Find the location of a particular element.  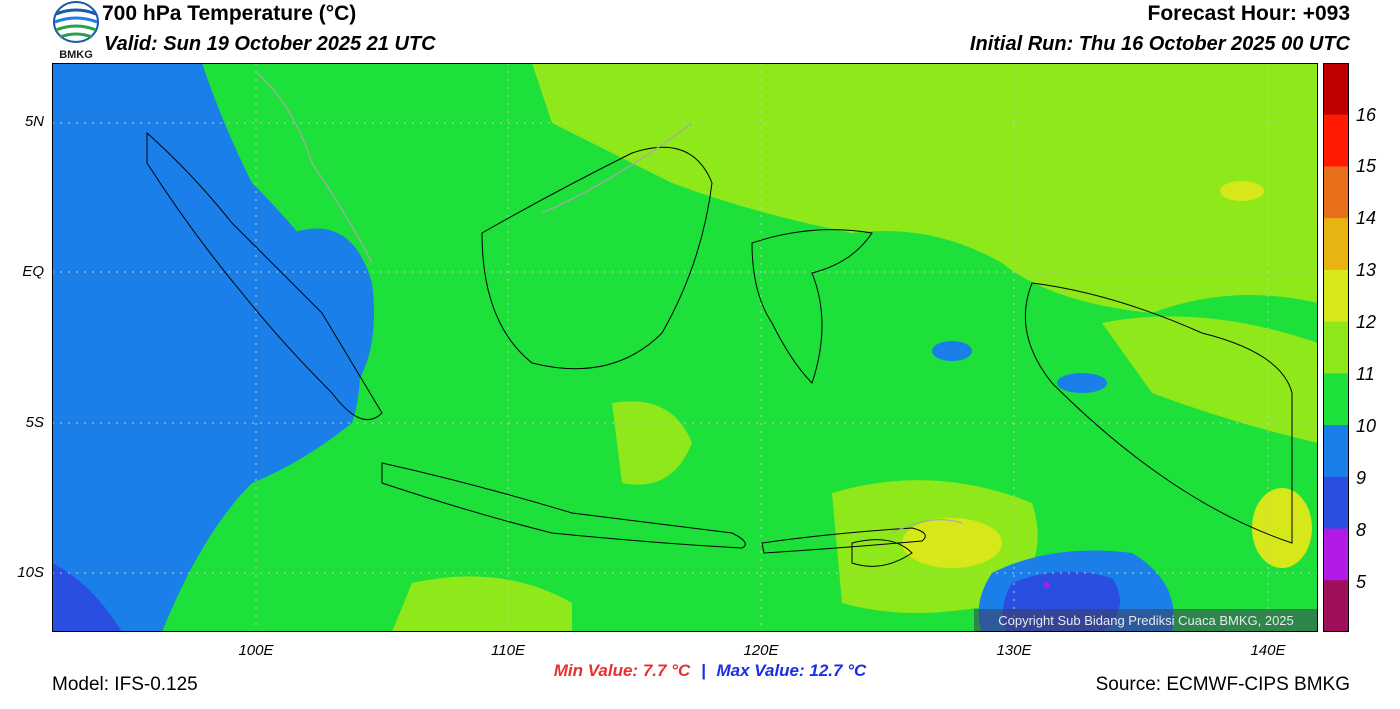

papua-outline is located at coordinates (1158, 413).